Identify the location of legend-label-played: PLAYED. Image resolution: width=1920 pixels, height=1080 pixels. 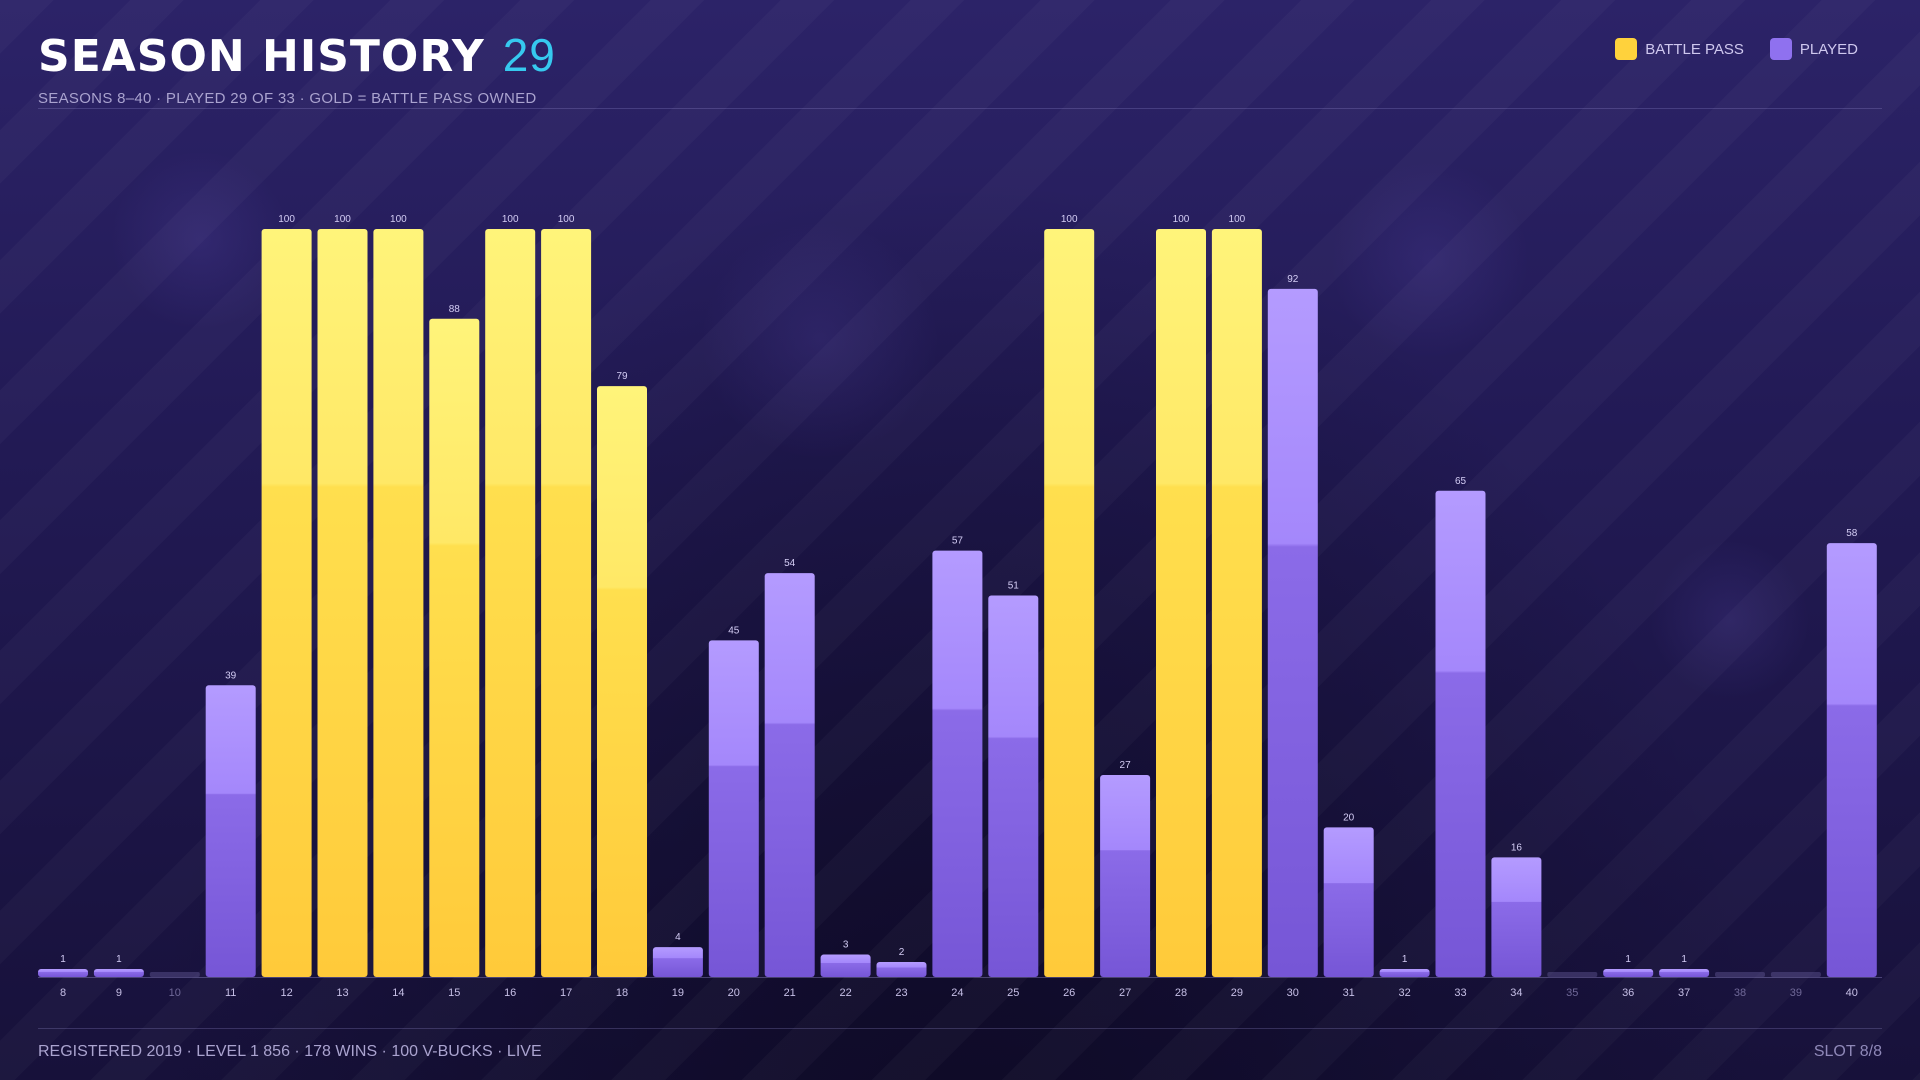
(1828, 49).